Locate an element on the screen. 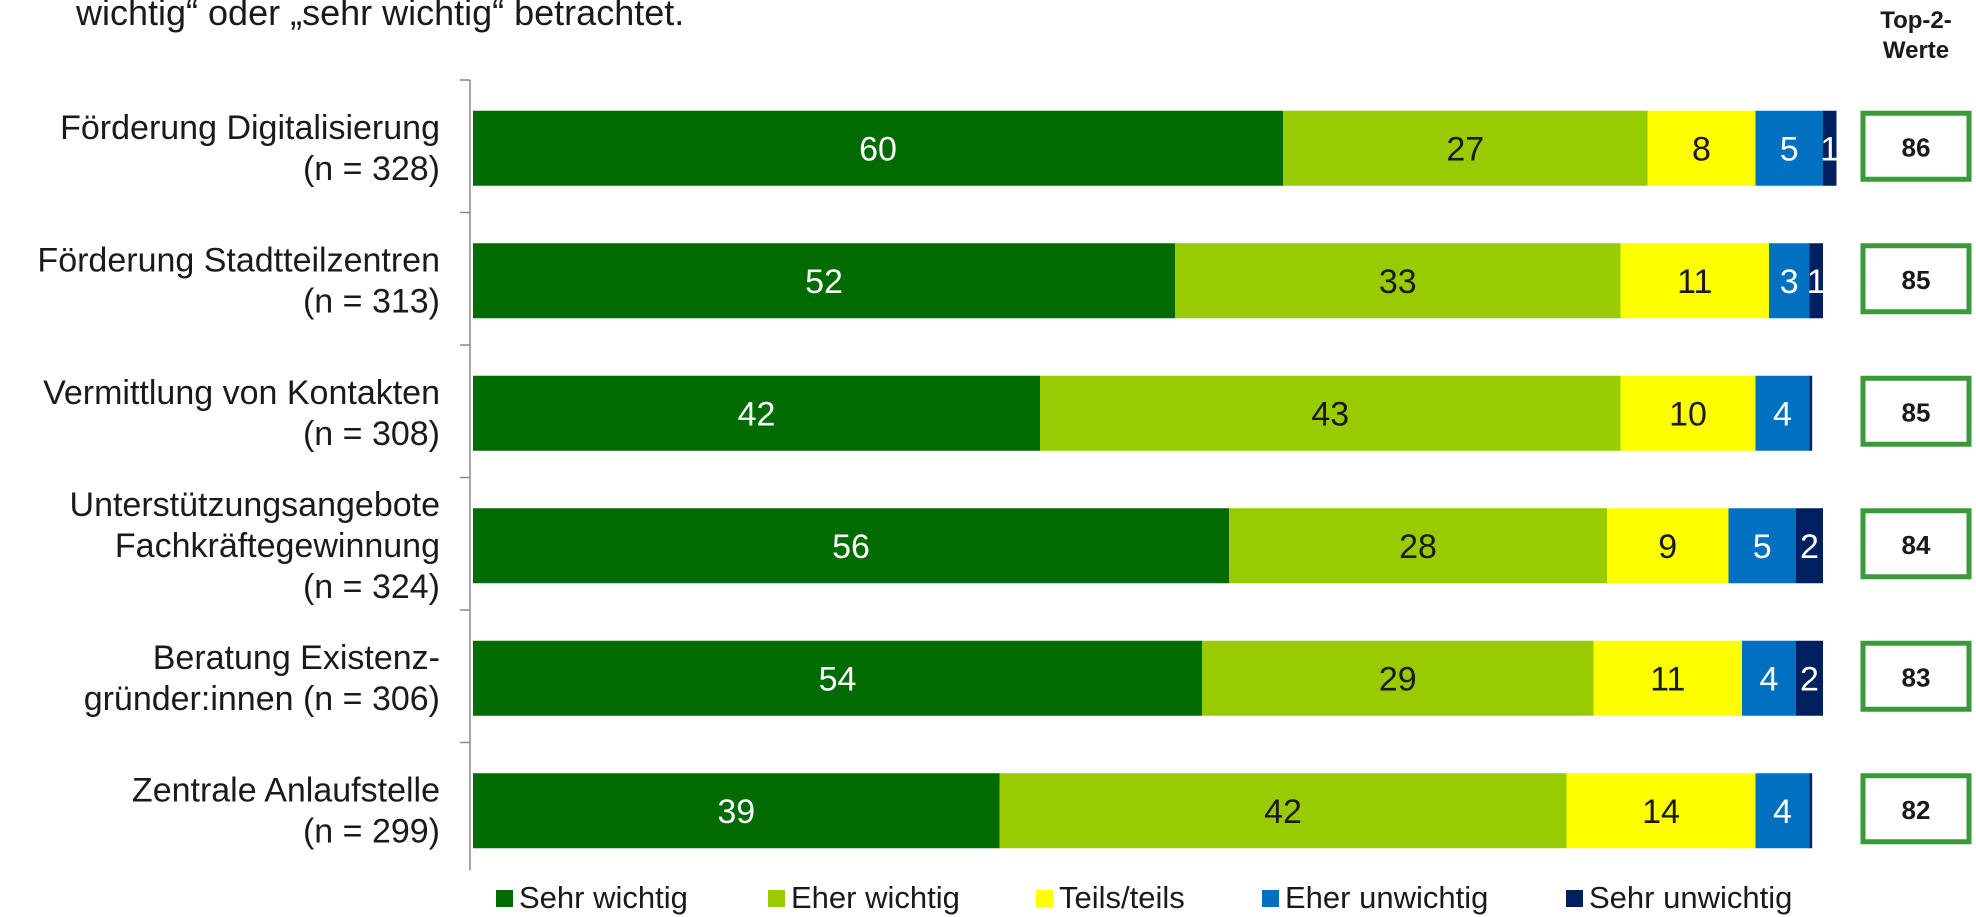  category-label: (n = 308) is located at coordinates (371, 434).